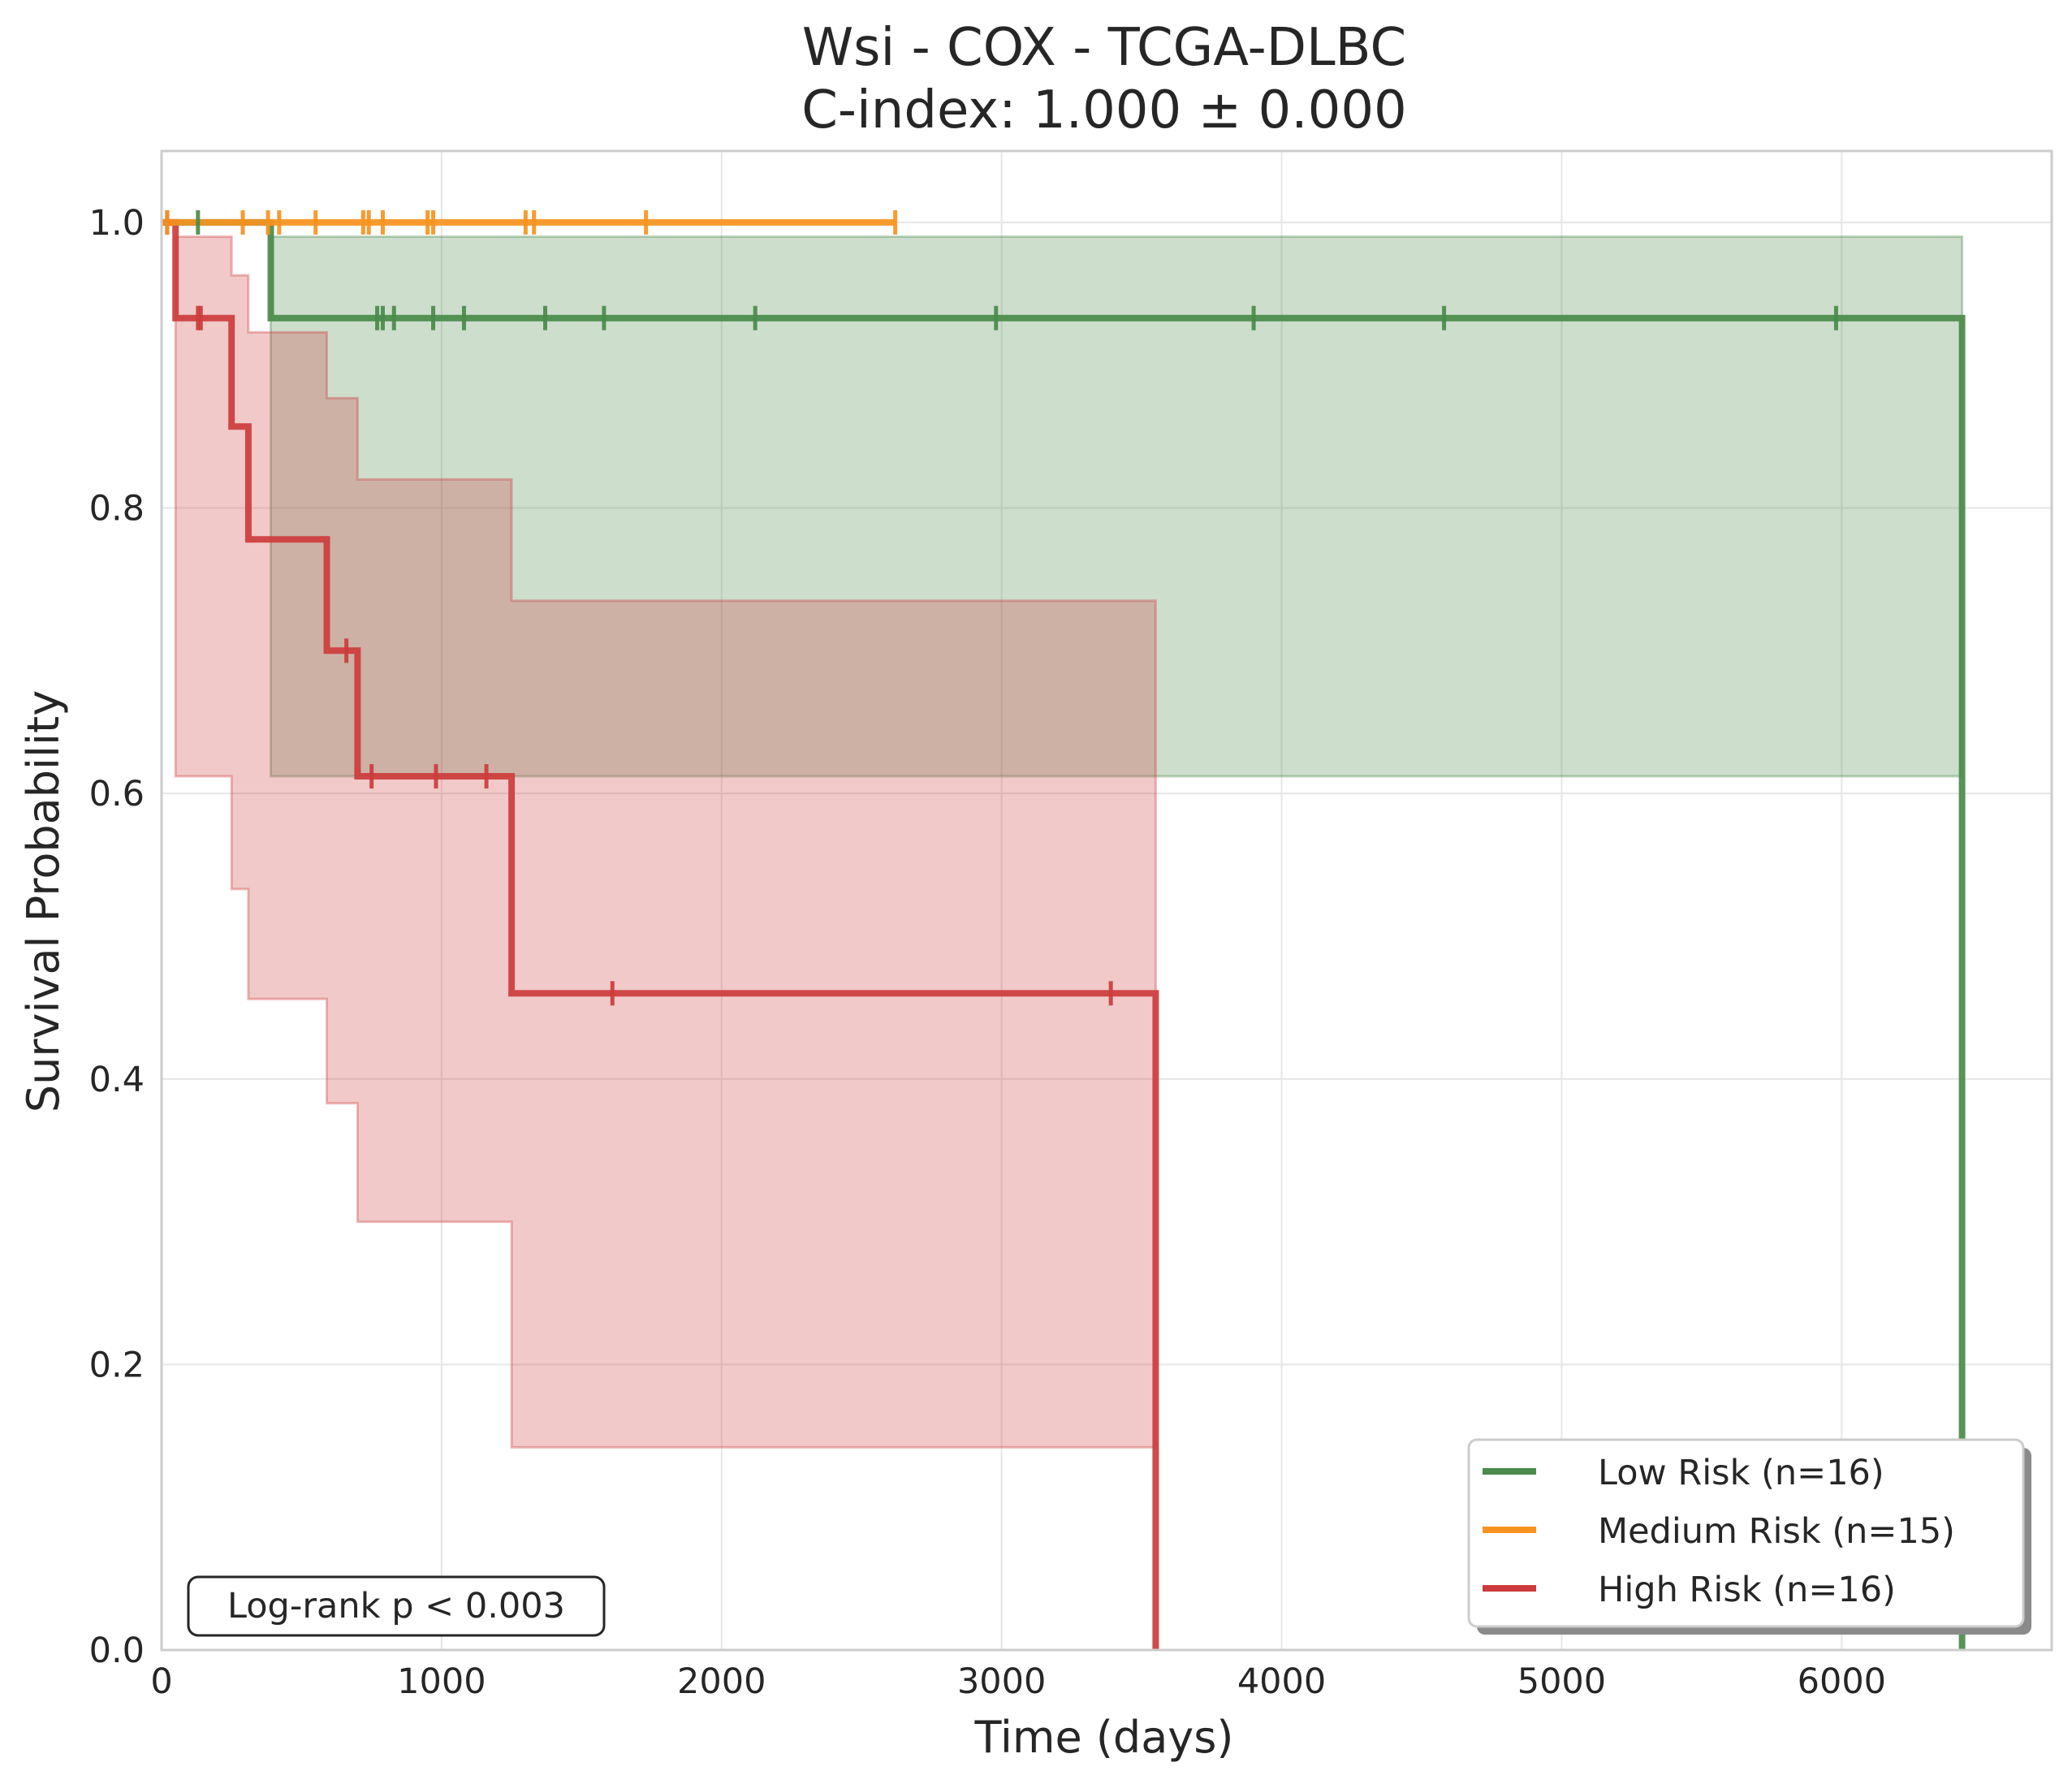 This screenshot has width=2072, height=1784. I want to click on legend-label: Medium Risk (n=15), so click(1776, 1531).